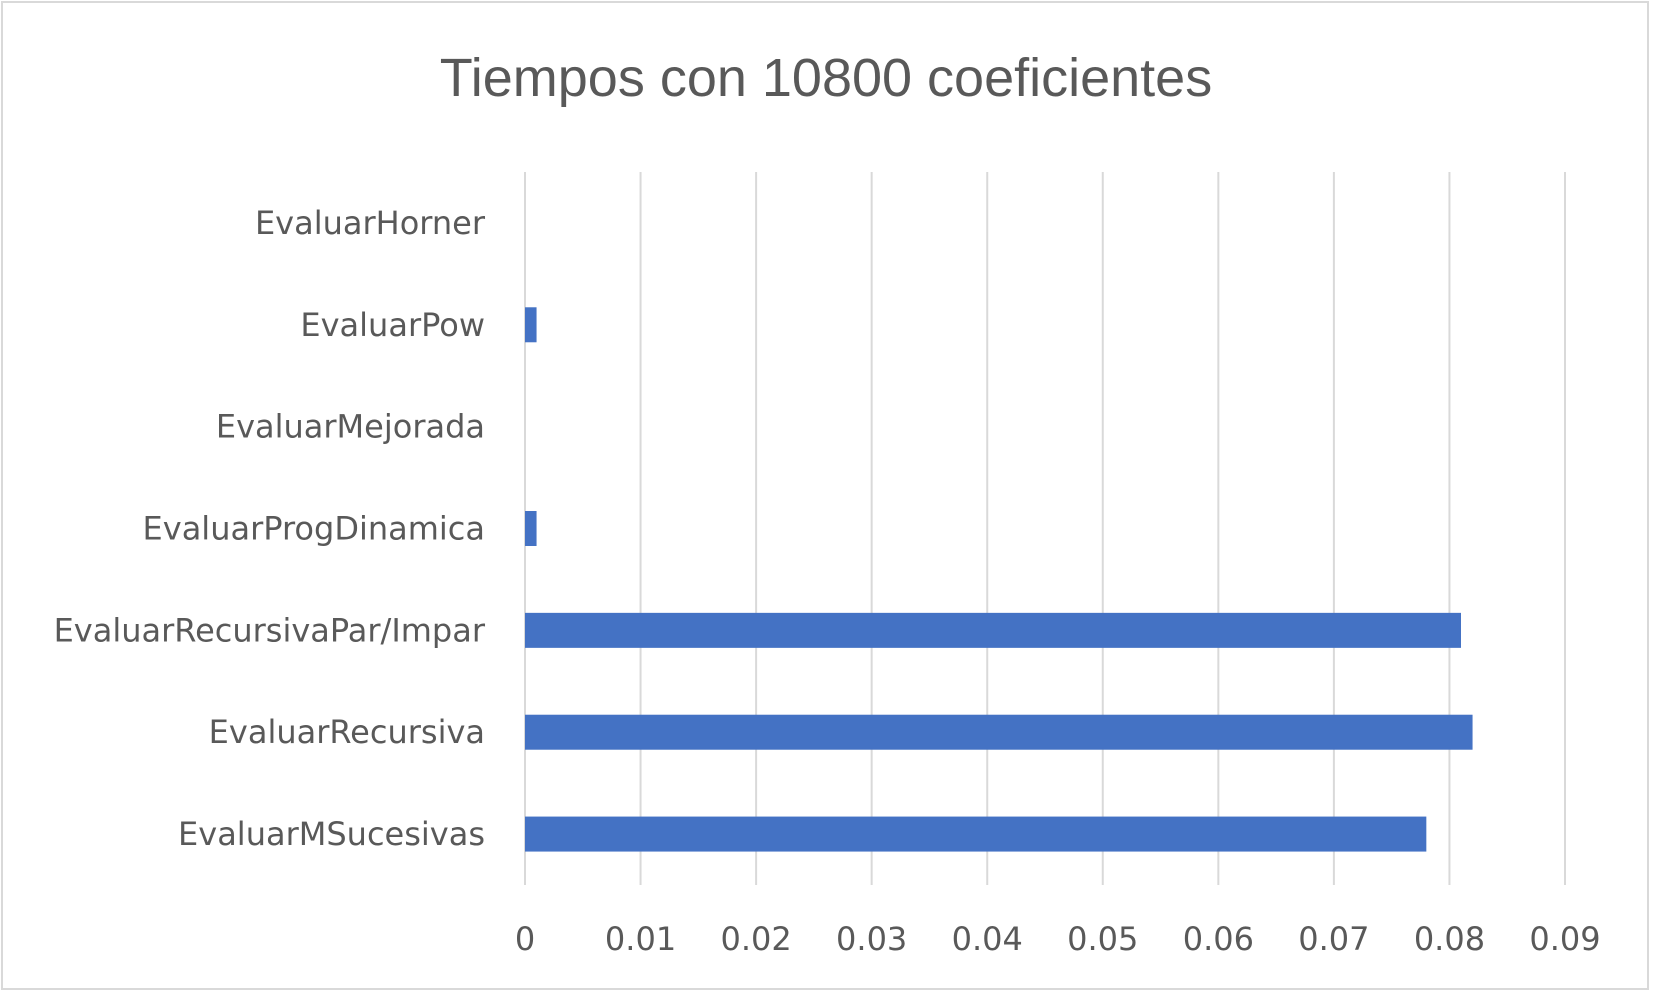 The width and height of the screenshot is (1653, 993). Describe the element at coordinates (871, 939) in the screenshot. I see `x-tick-label: 0.03` at that location.